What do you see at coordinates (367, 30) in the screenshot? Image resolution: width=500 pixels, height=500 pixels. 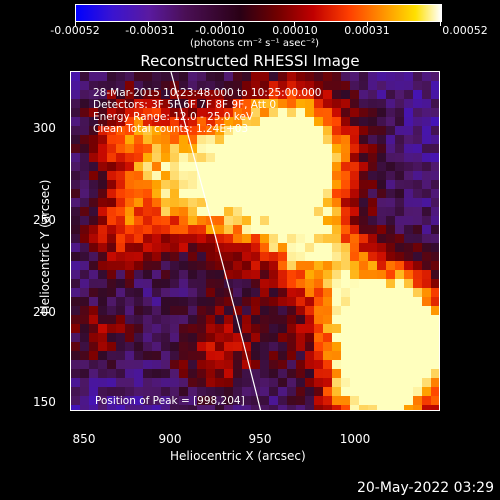 I see `colorbar-tick-label: 0.00031` at bounding box center [367, 30].